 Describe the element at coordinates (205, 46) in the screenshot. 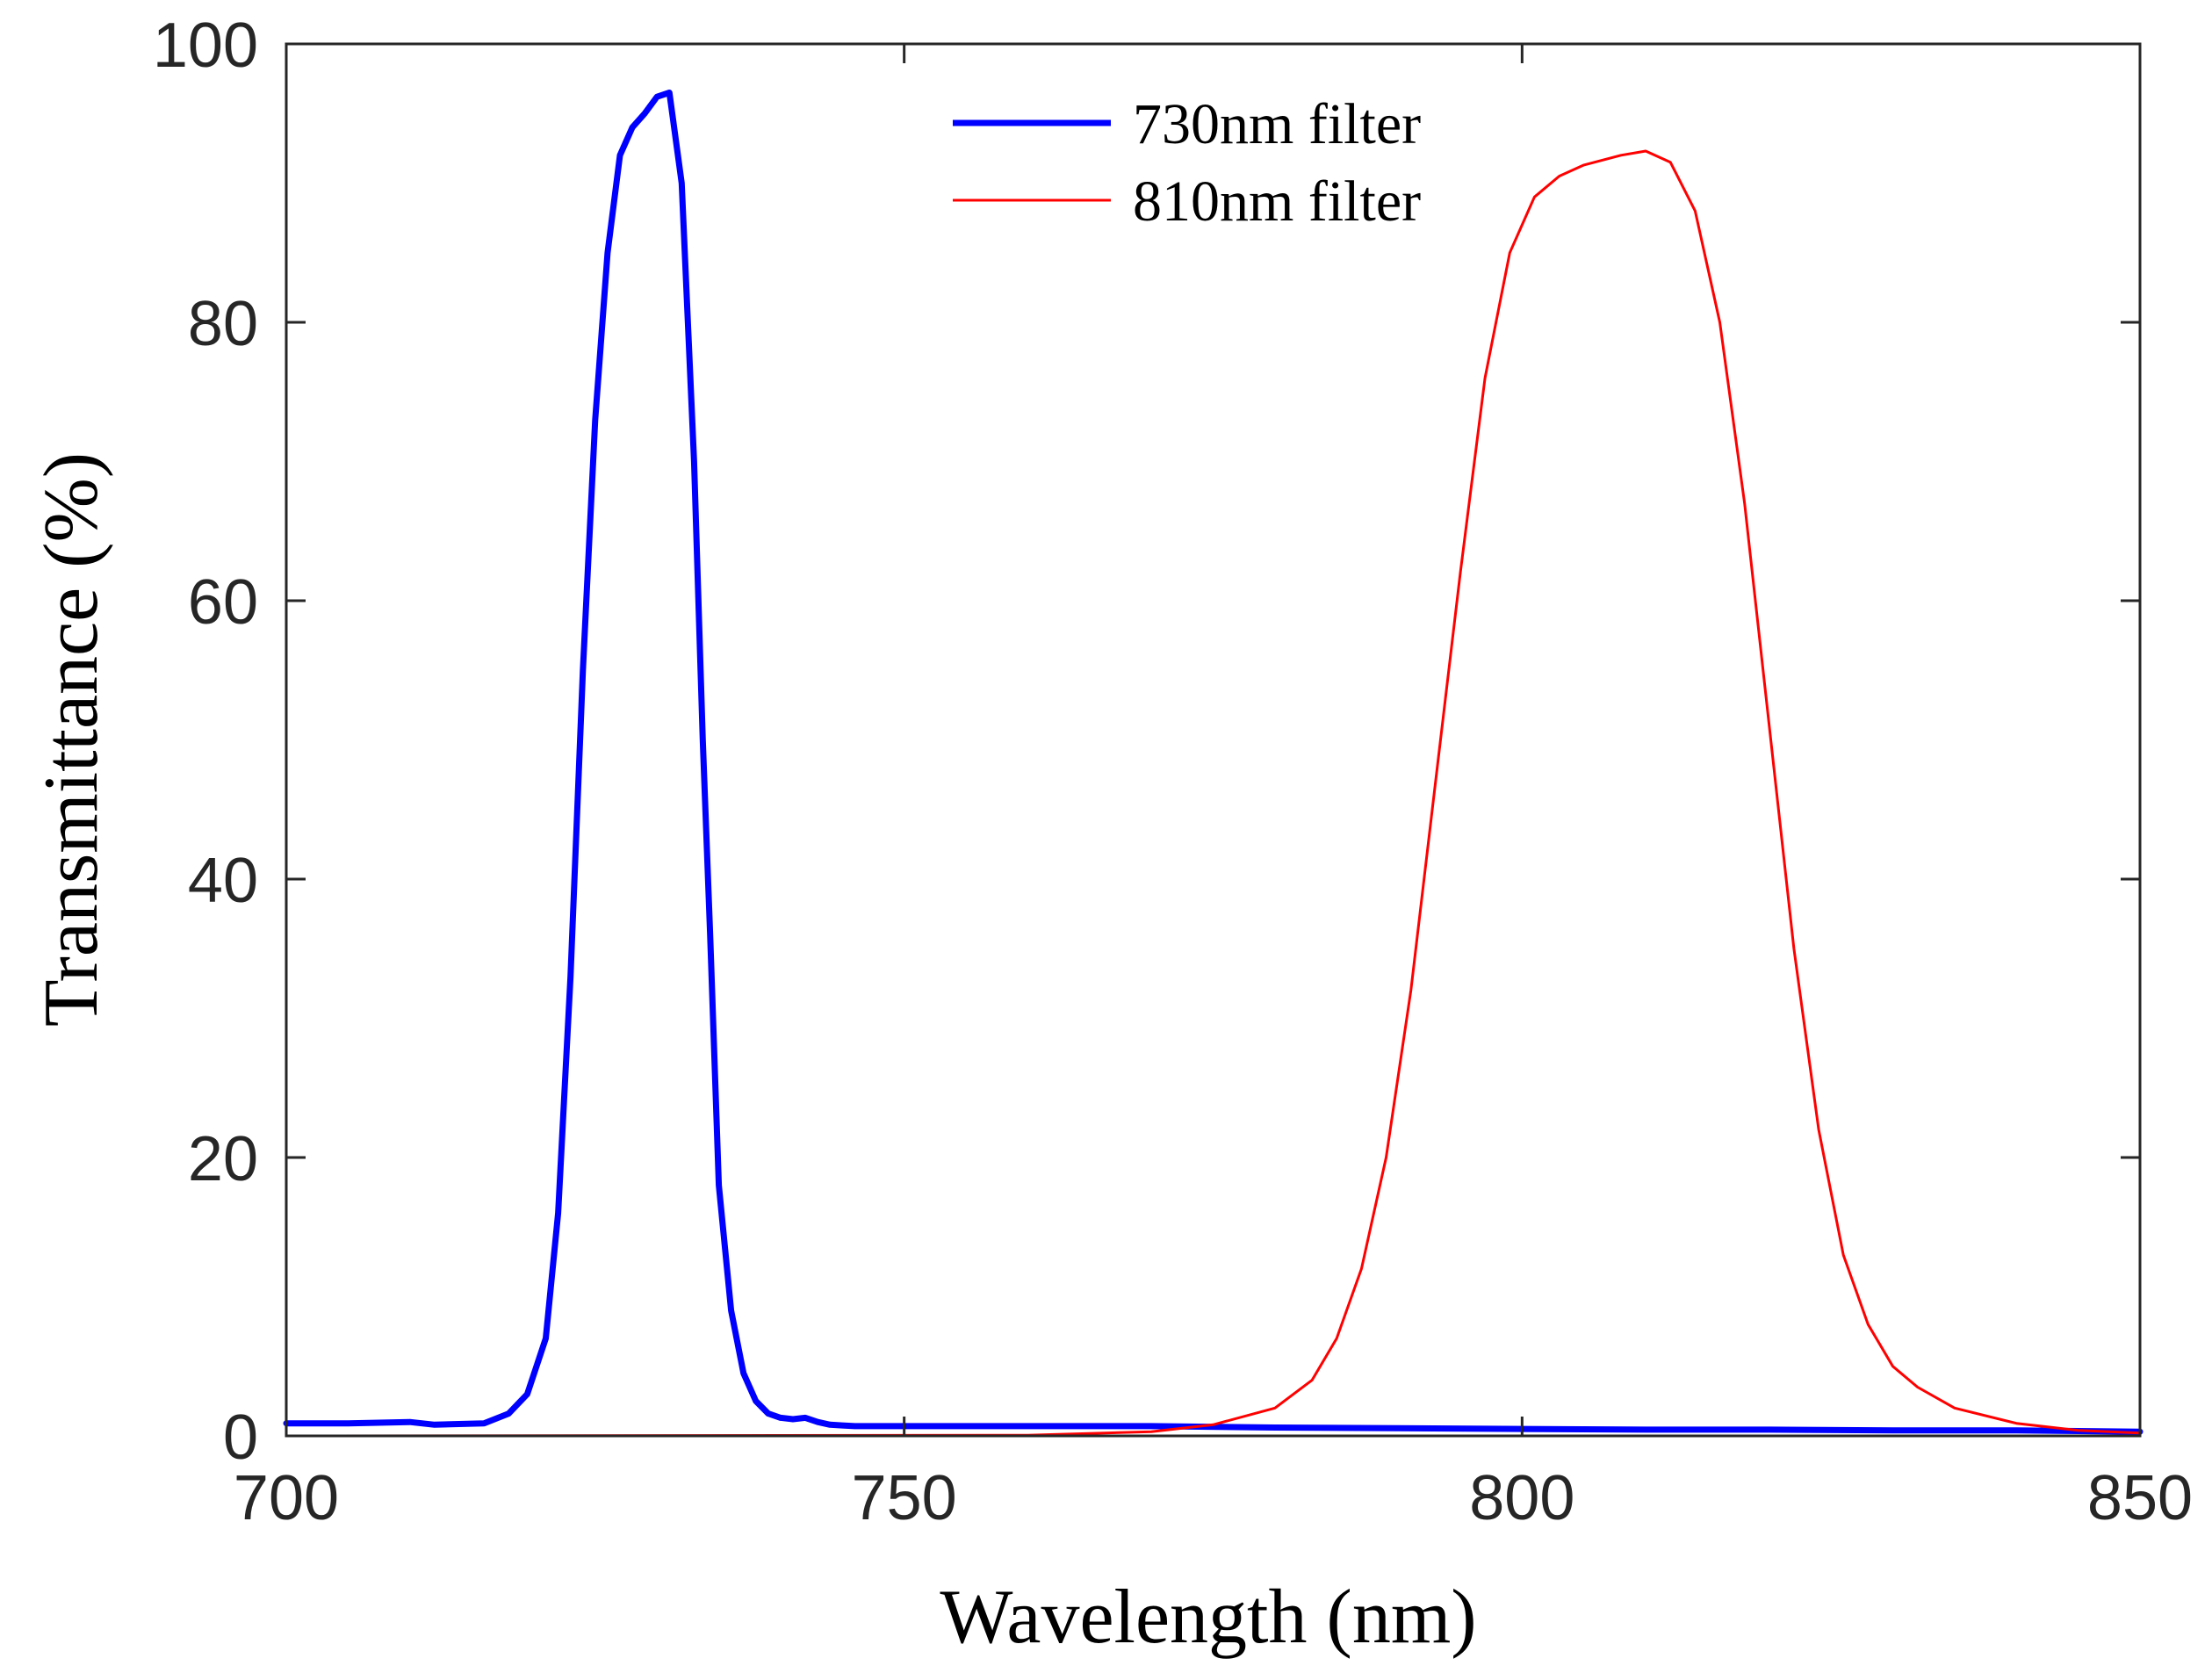

I see `y-tick-label: 100` at that location.